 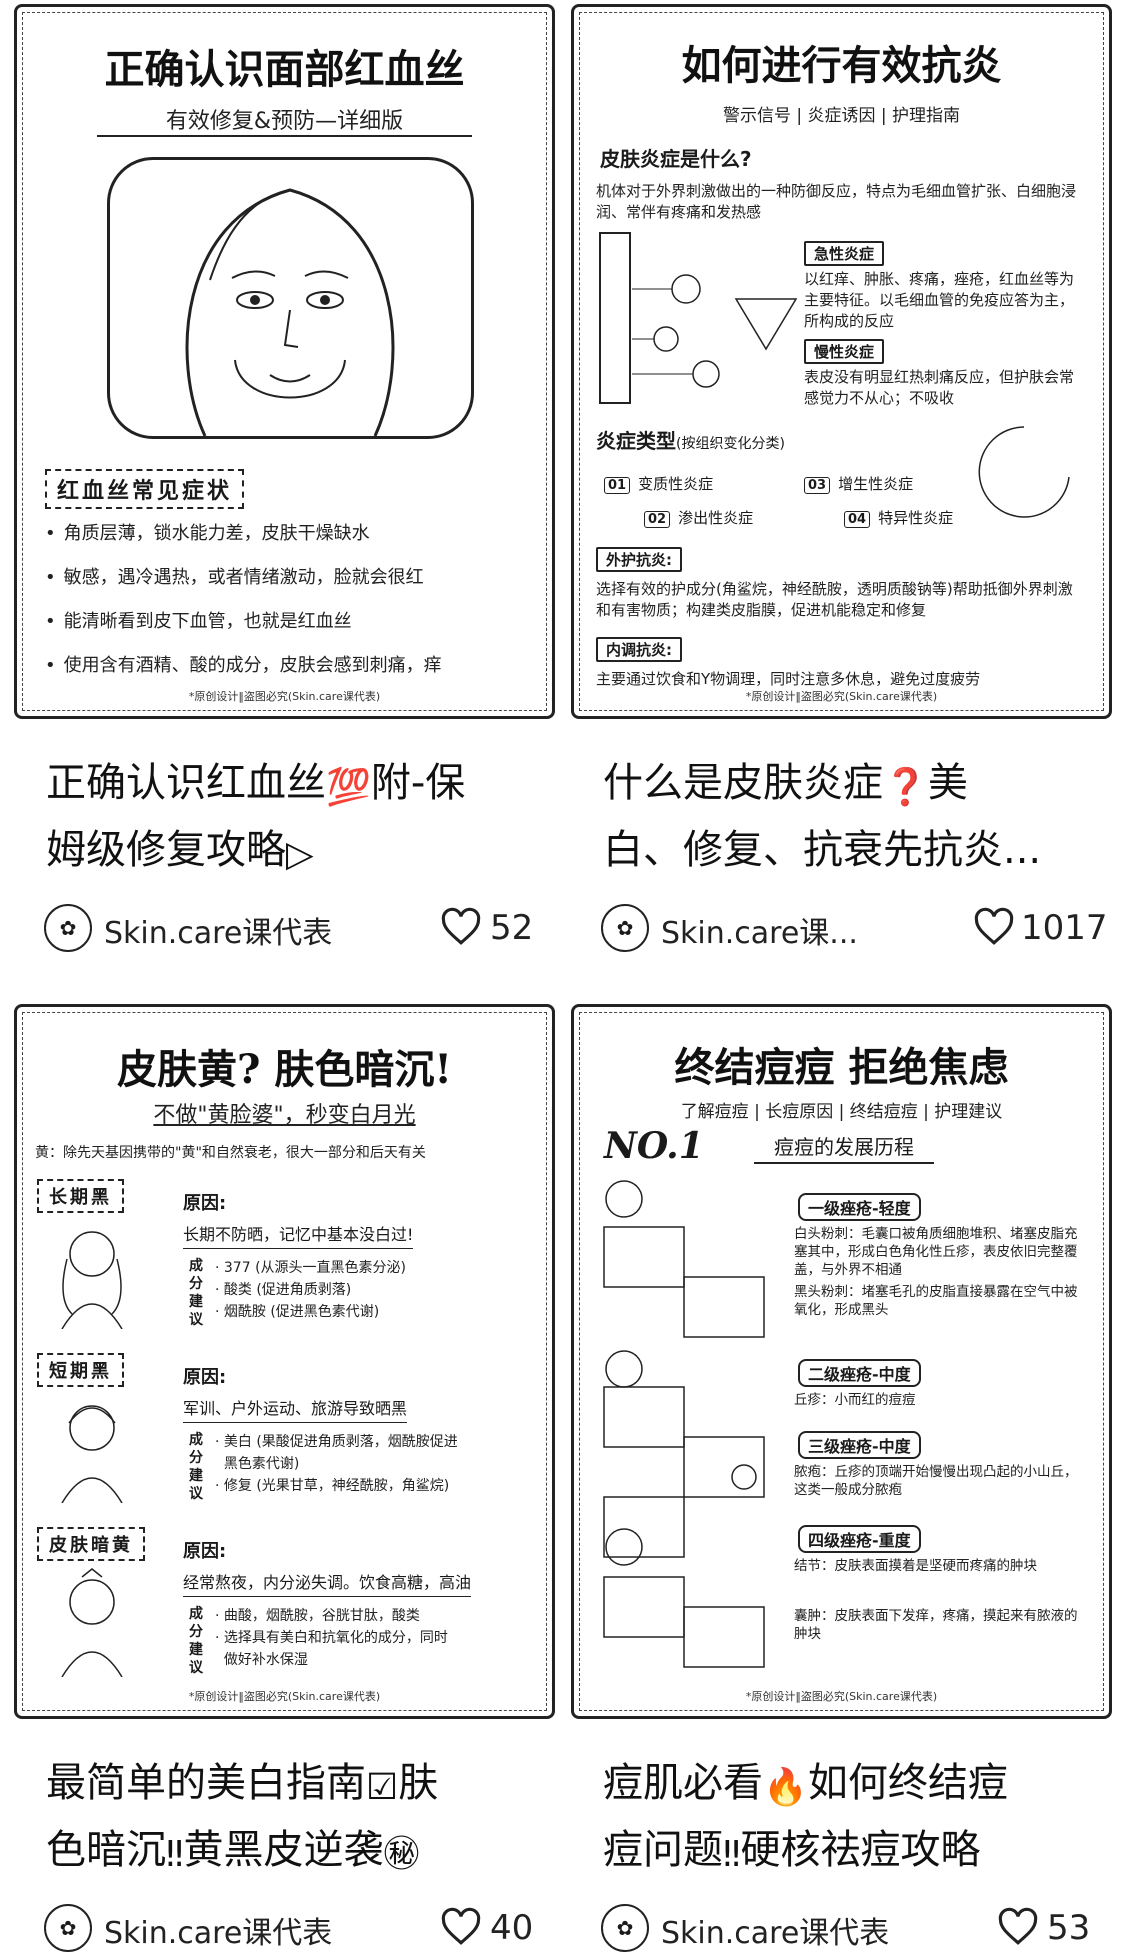 I want to click on thumbnail-subtitle: 警示信号 | 炎症诱因 | 护理指南, so click(x=841, y=116).